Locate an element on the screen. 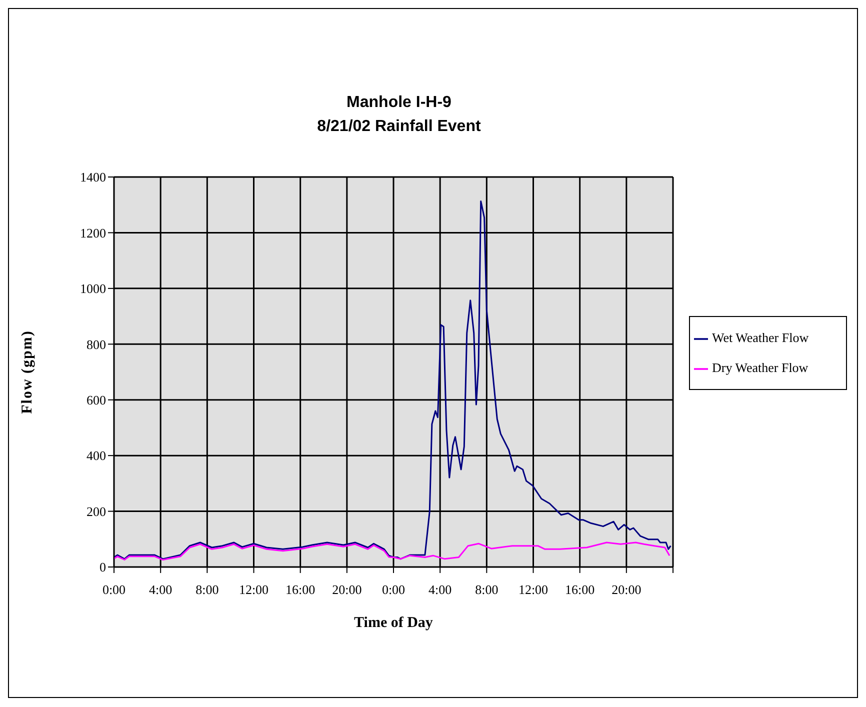  y-tick-label: 1200 is located at coordinates (93, 232).